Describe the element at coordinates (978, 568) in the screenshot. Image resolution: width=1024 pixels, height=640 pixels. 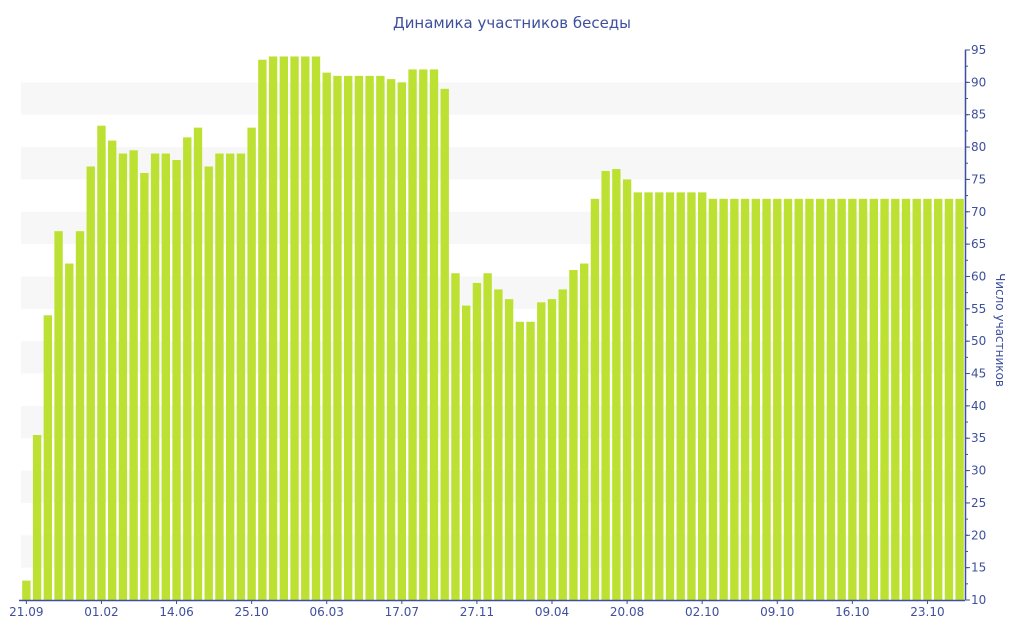
I see `y-tick-label: 15` at that location.